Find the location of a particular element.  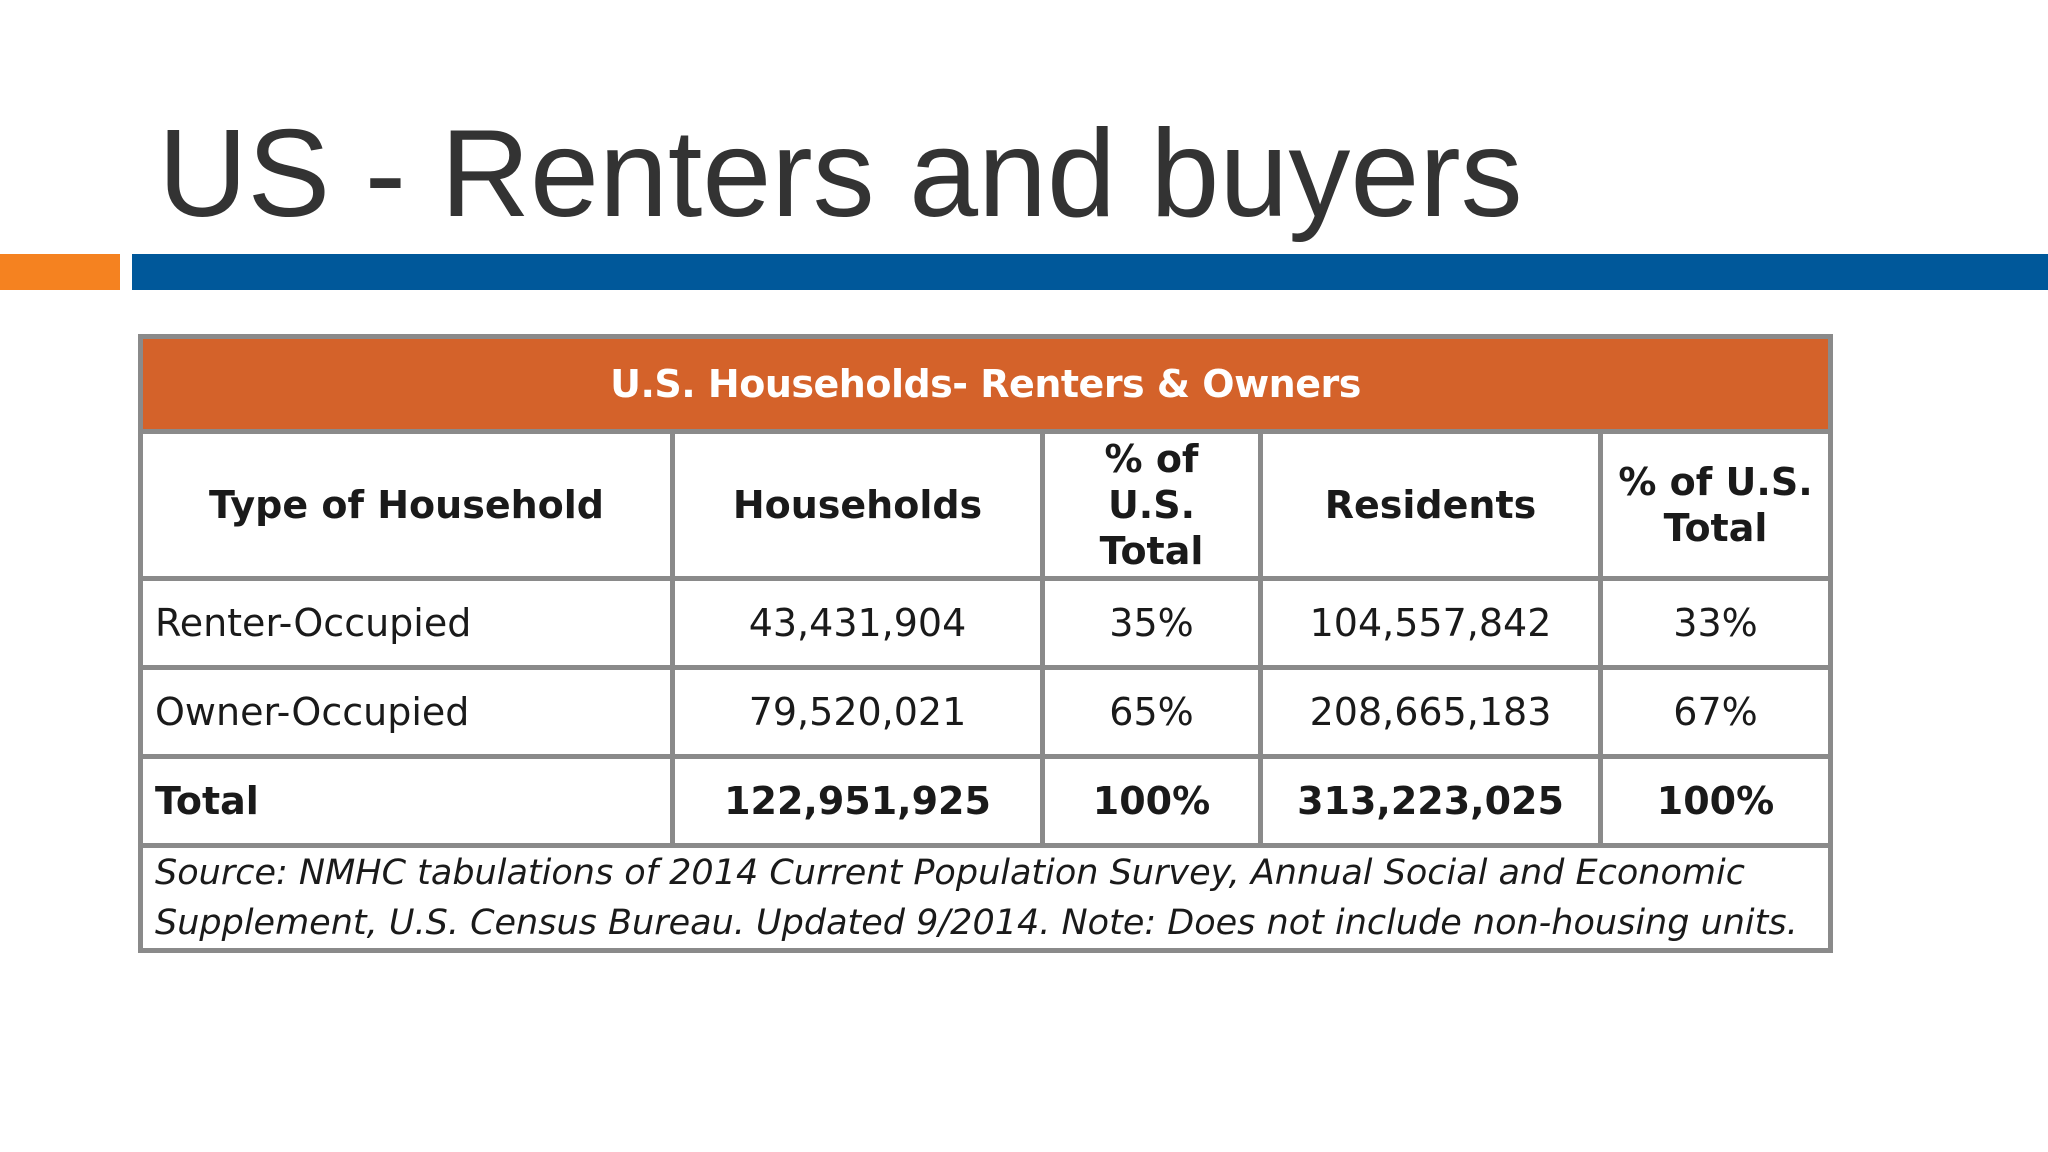

total-residents-pct: 100% is located at coordinates (1715, 801).